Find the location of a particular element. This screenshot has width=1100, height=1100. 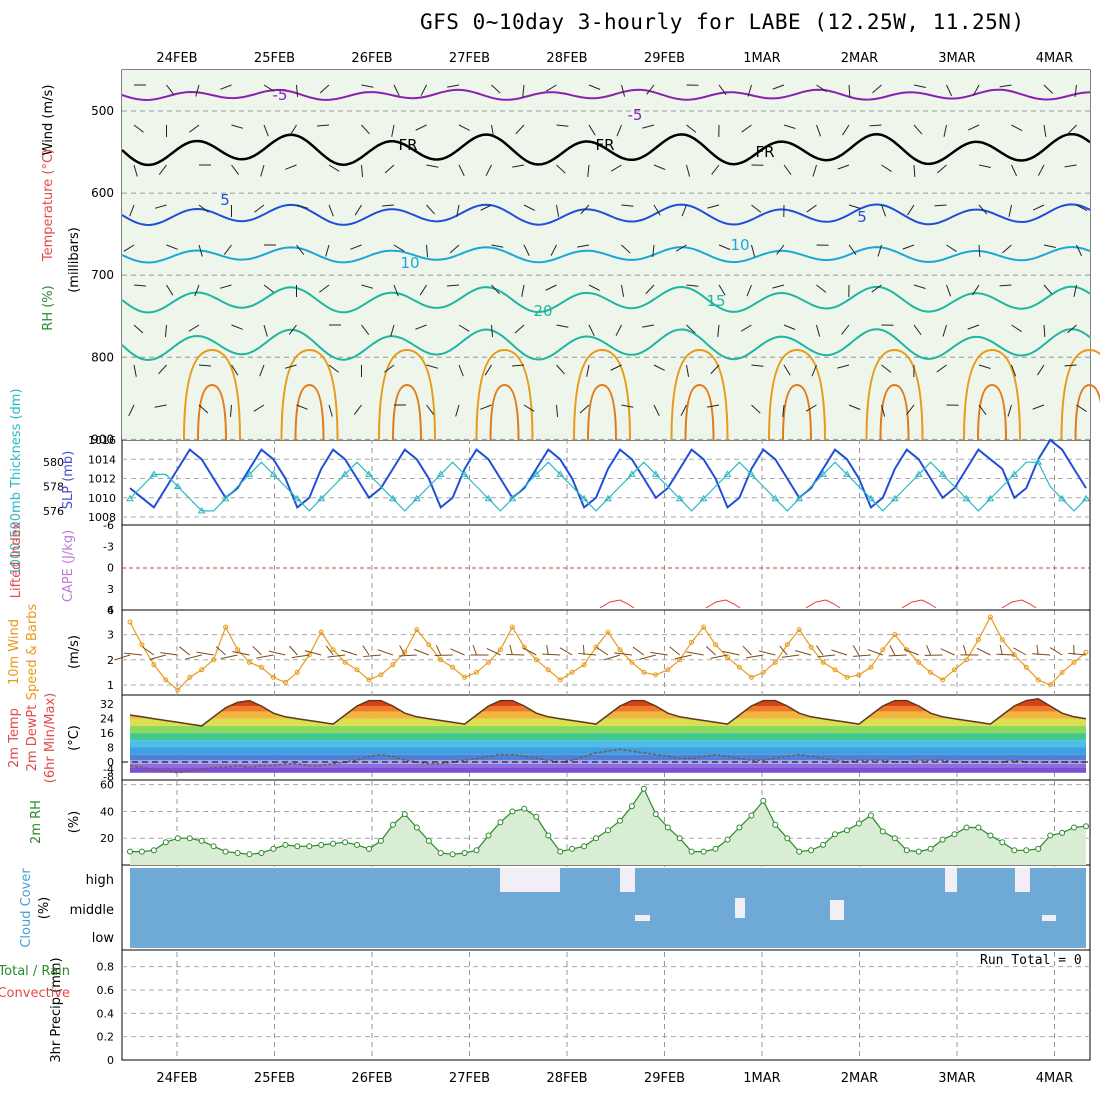

pressure-tick-label: 600 is located at coordinates (102, 193).